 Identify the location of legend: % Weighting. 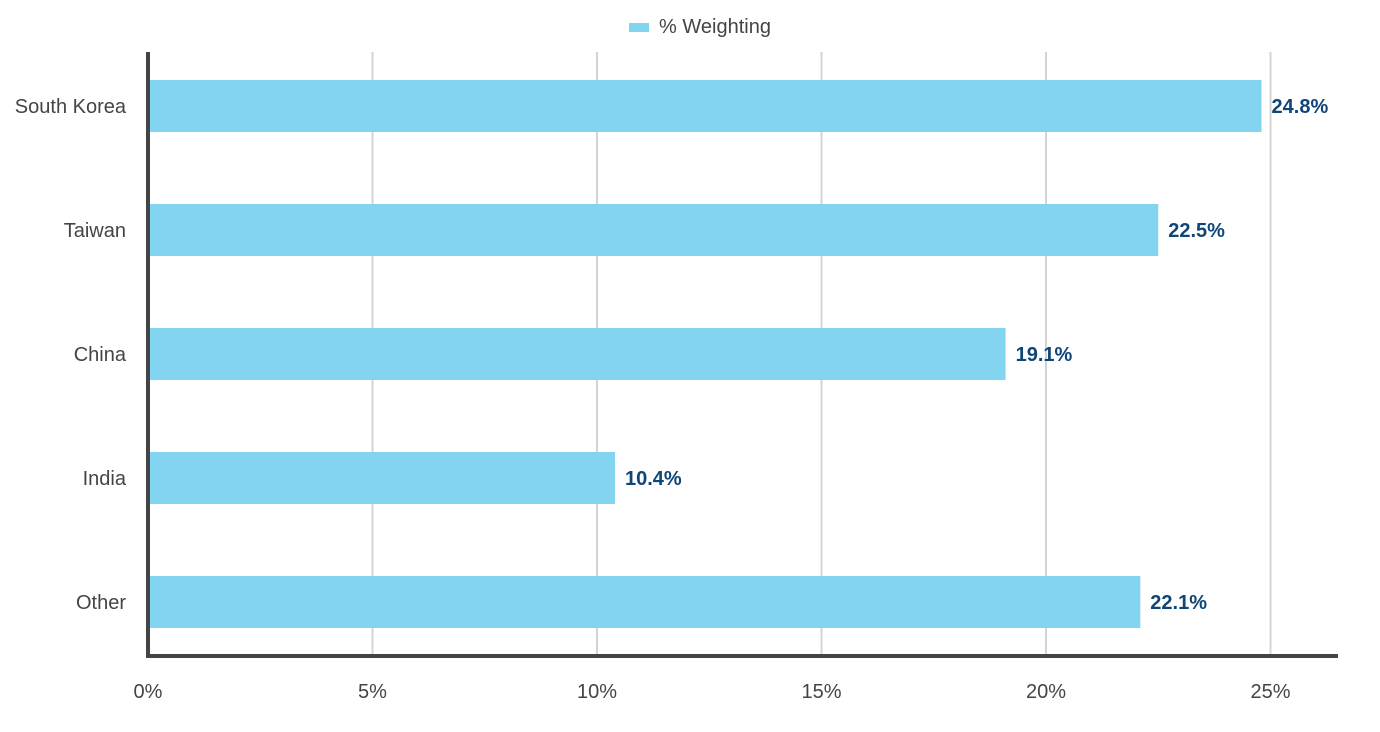
(690, 27).